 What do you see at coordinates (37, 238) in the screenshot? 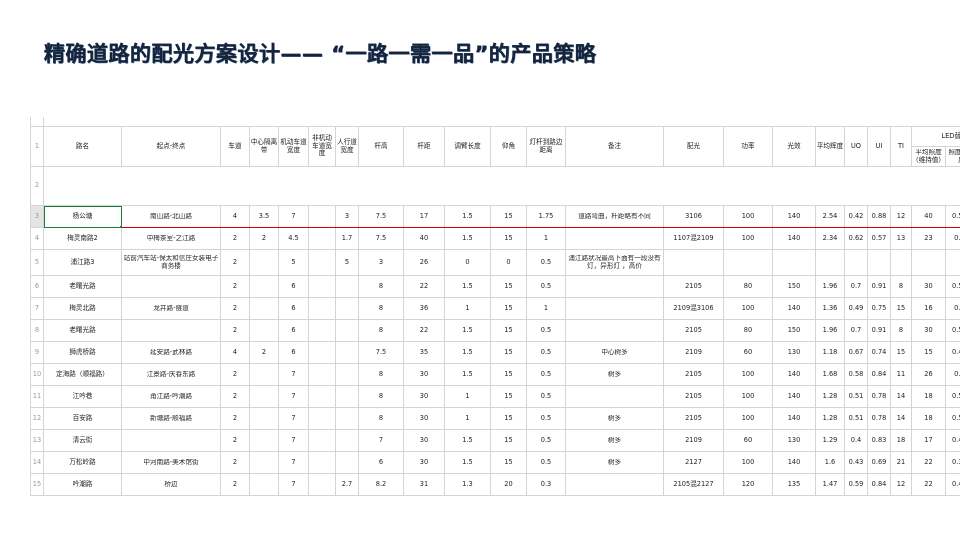
I see `row-number-4: 4` at bounding box center [37, 238].